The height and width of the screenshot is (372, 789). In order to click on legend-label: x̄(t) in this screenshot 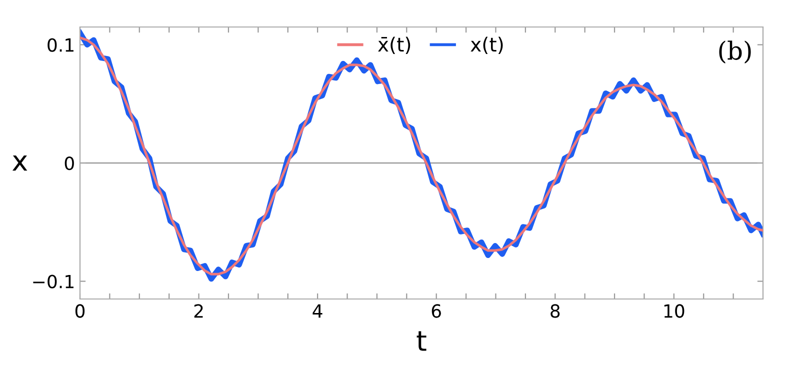, I will do `click(394, 45)`.